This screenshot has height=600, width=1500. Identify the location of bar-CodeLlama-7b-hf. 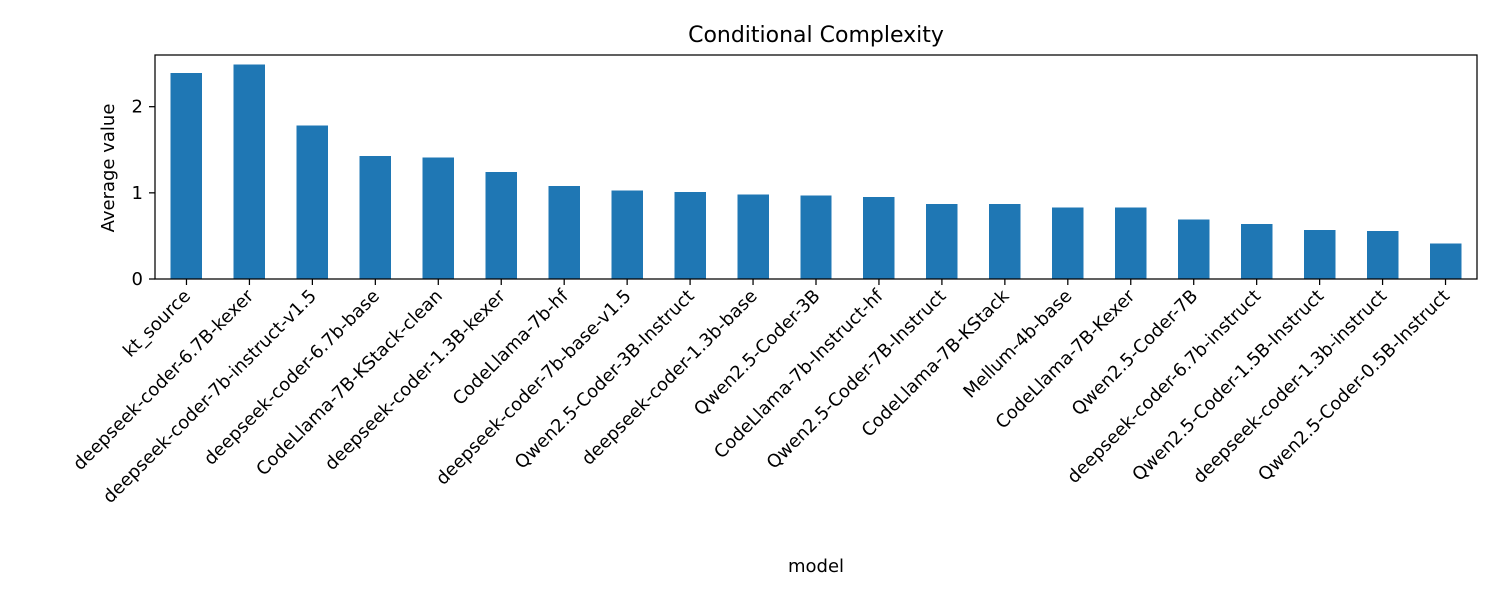
(564, 232).